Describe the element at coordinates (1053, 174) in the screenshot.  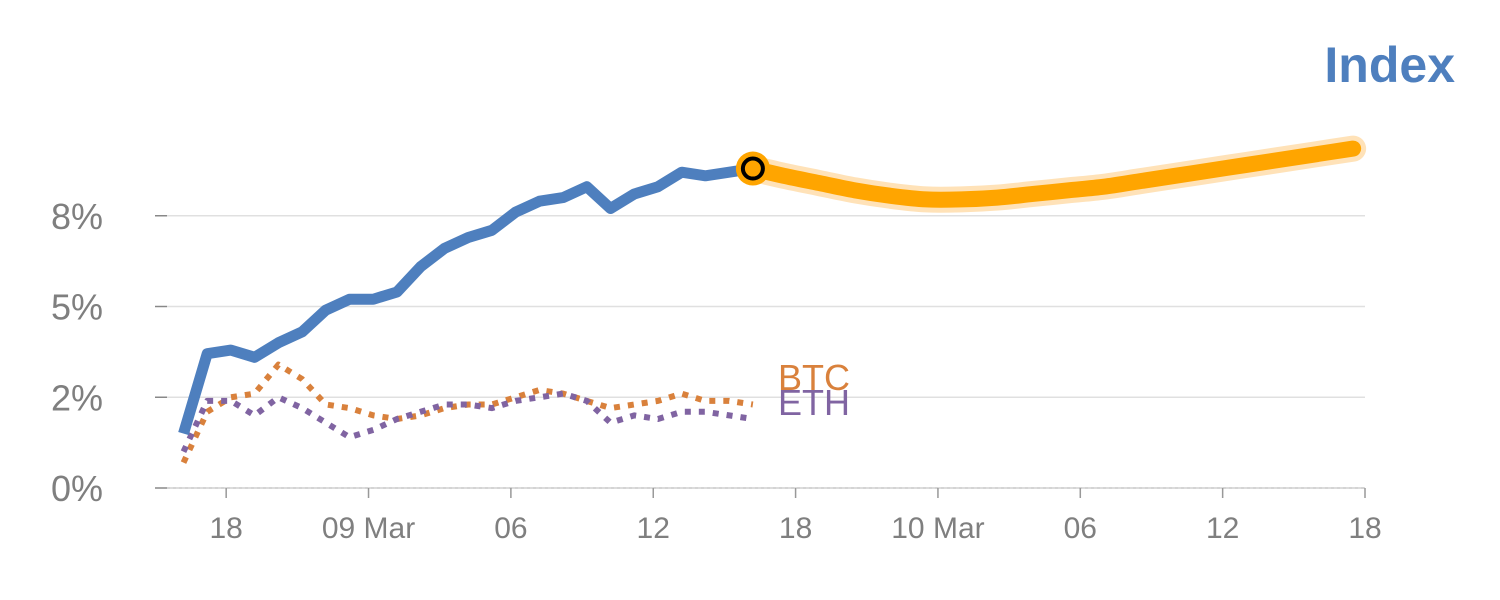
I see `forecast-line` at that location.